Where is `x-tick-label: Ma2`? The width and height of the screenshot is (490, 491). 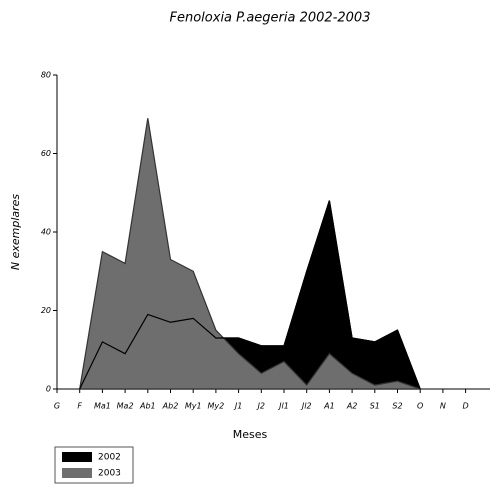 x-tick-label: Ma2 is located at coordinates (125, 406).